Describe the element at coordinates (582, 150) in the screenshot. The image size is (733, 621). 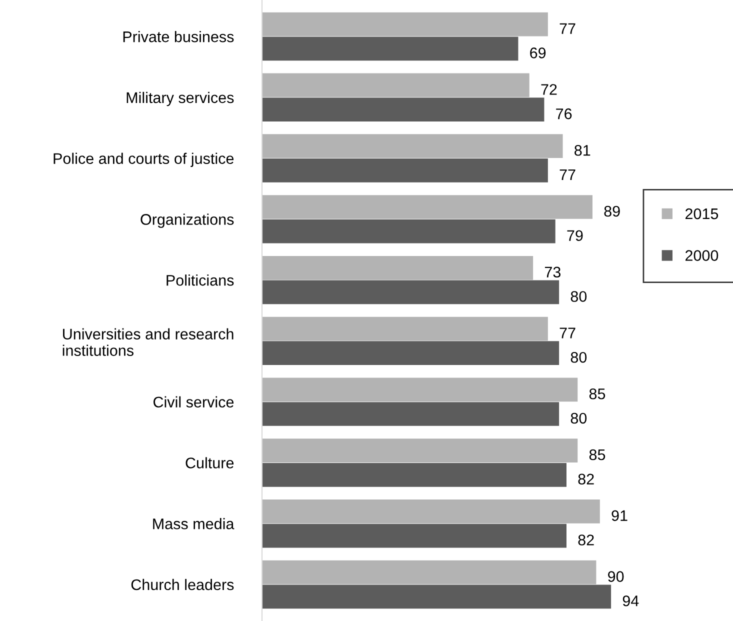
I see `data-label: 81` at that location.